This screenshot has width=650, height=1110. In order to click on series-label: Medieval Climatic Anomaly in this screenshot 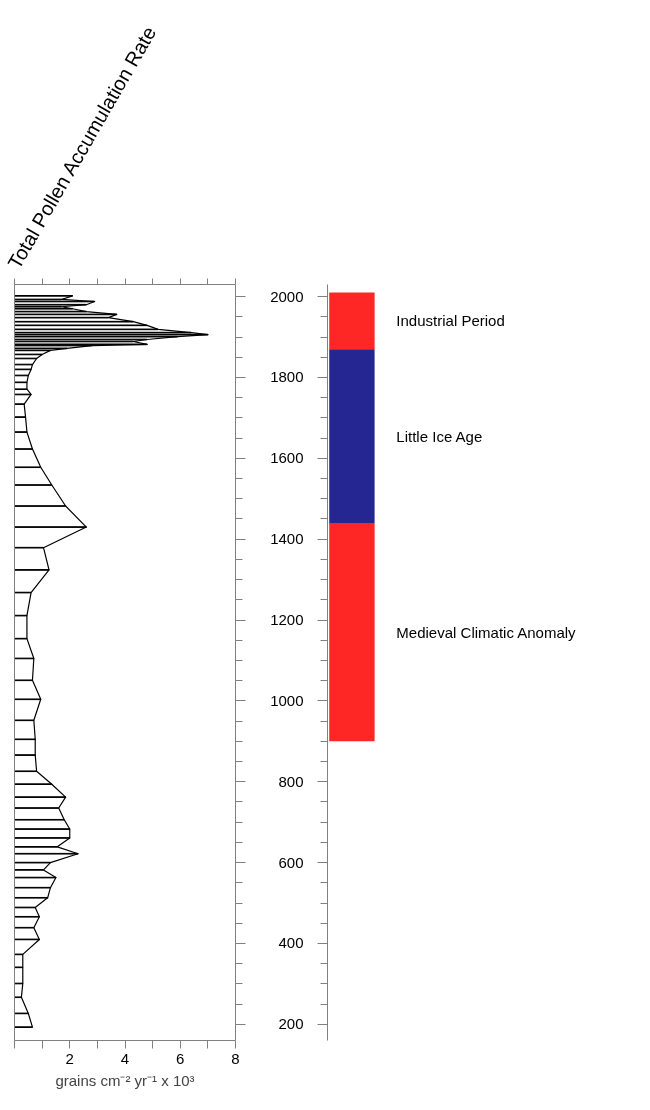, I will do `click(486, 632)`.